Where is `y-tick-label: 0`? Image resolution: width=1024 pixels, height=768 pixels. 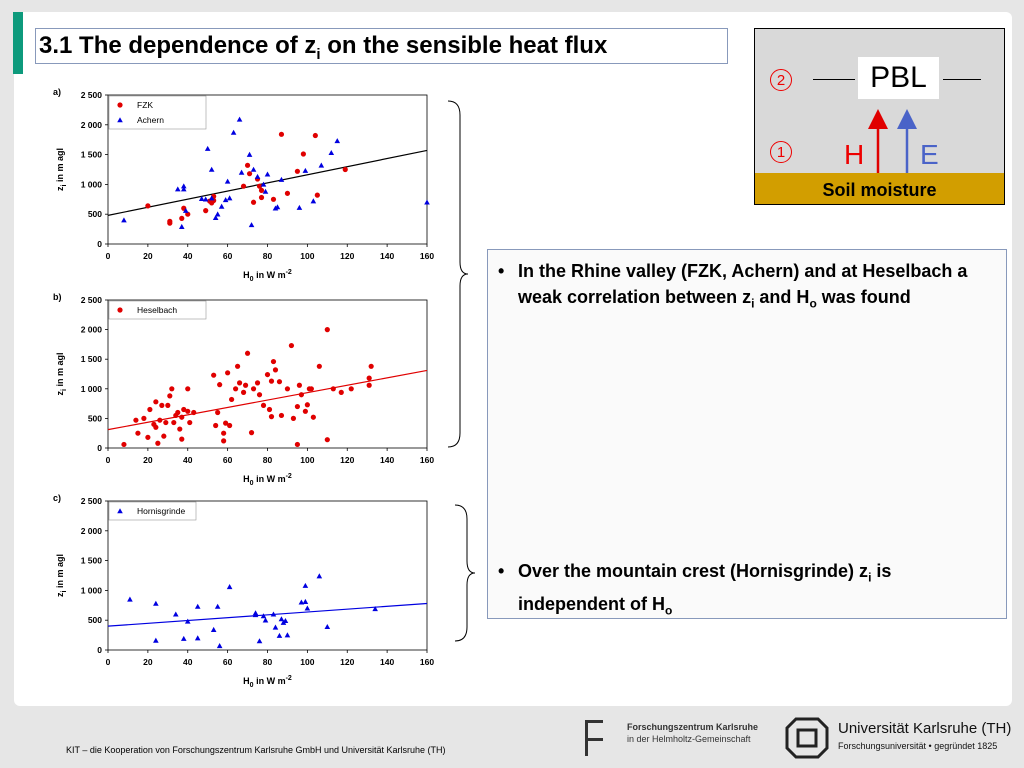
y-tick-label: 0 is located at coordinates (99, 448).